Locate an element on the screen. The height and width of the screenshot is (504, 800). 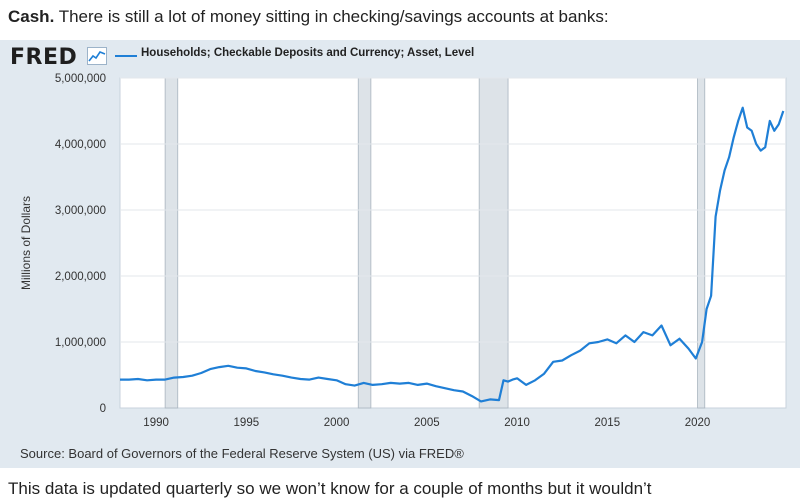
line-chart-icon is located at coordinates (97, 56).